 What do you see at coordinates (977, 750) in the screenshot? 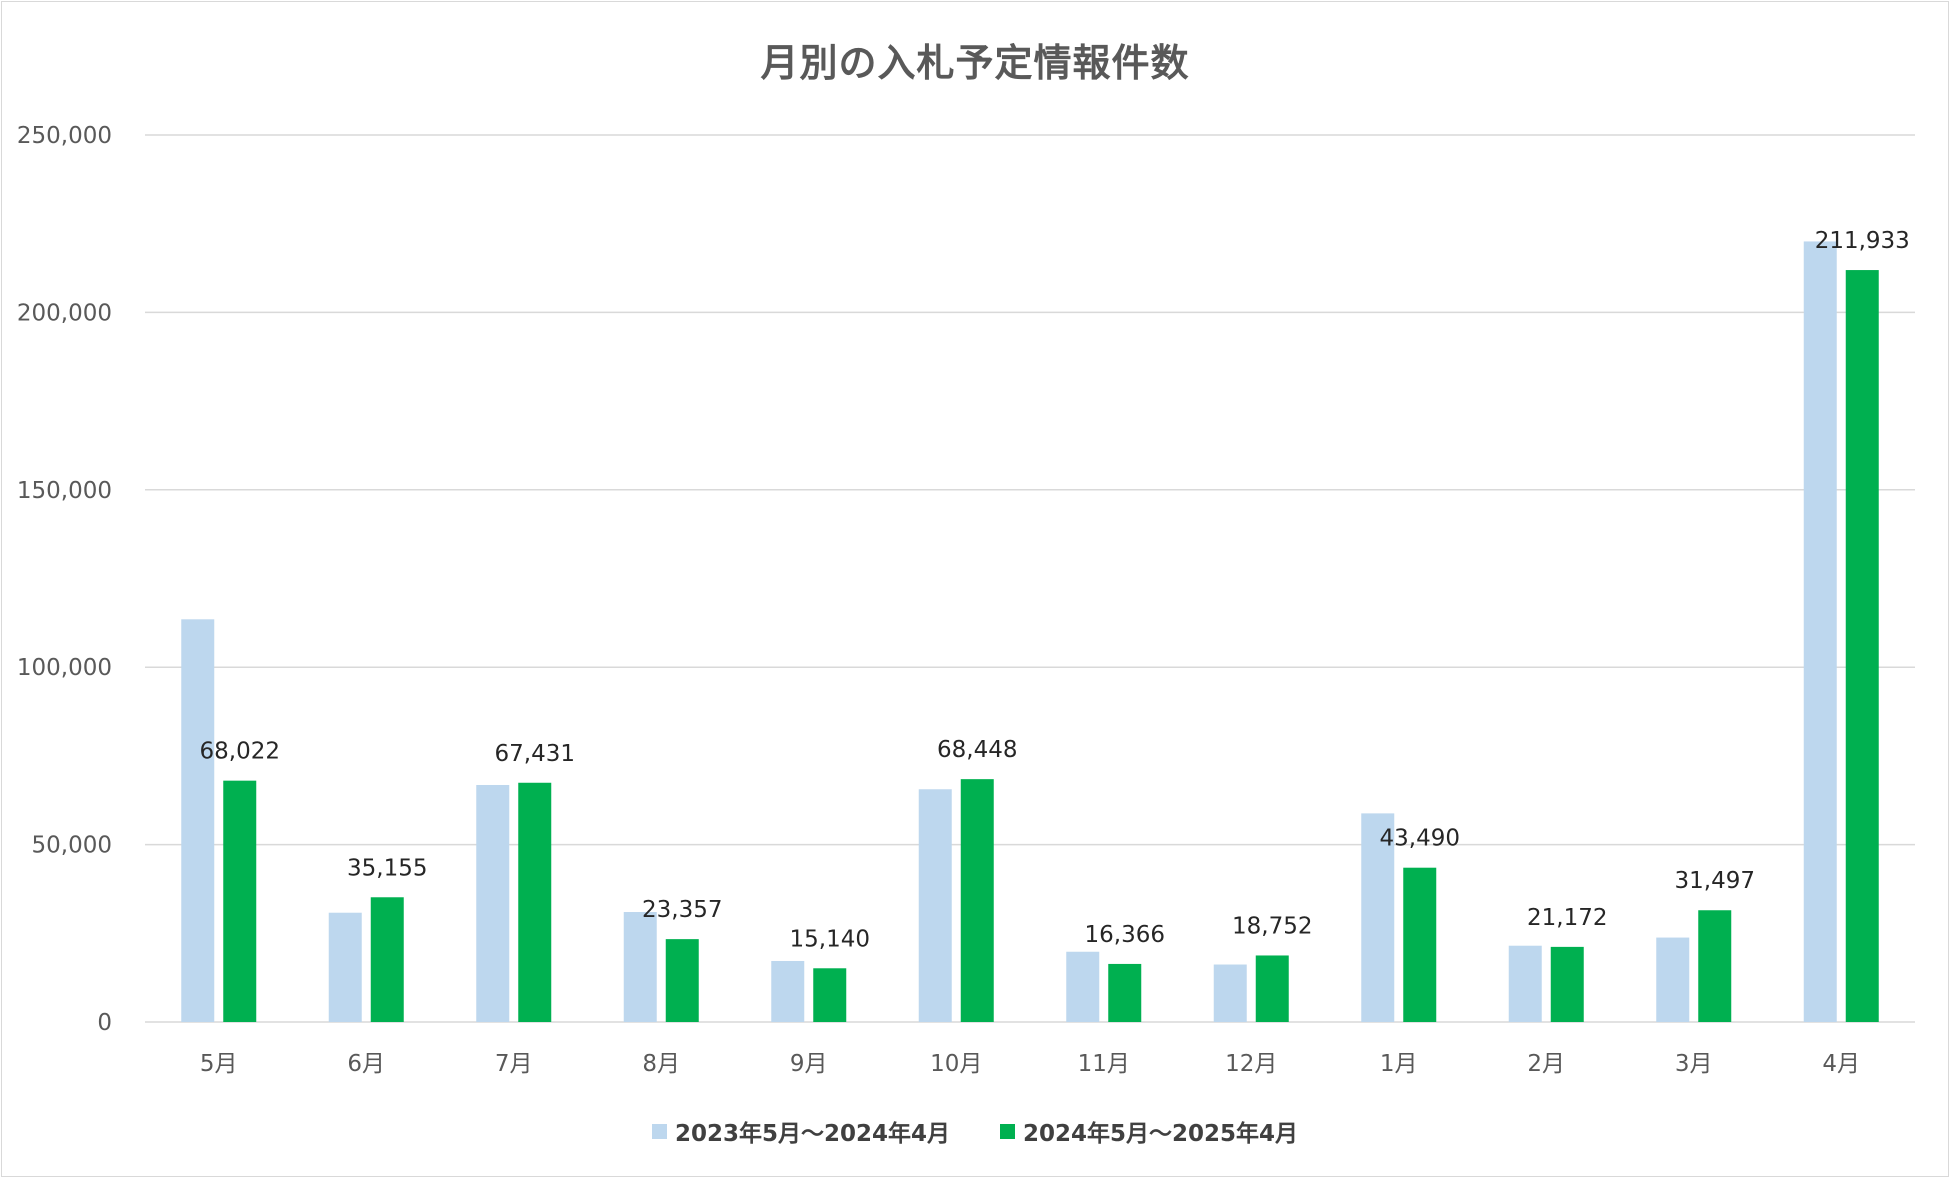
I see `data-label: 68,448` at bounding box center [977, 750].